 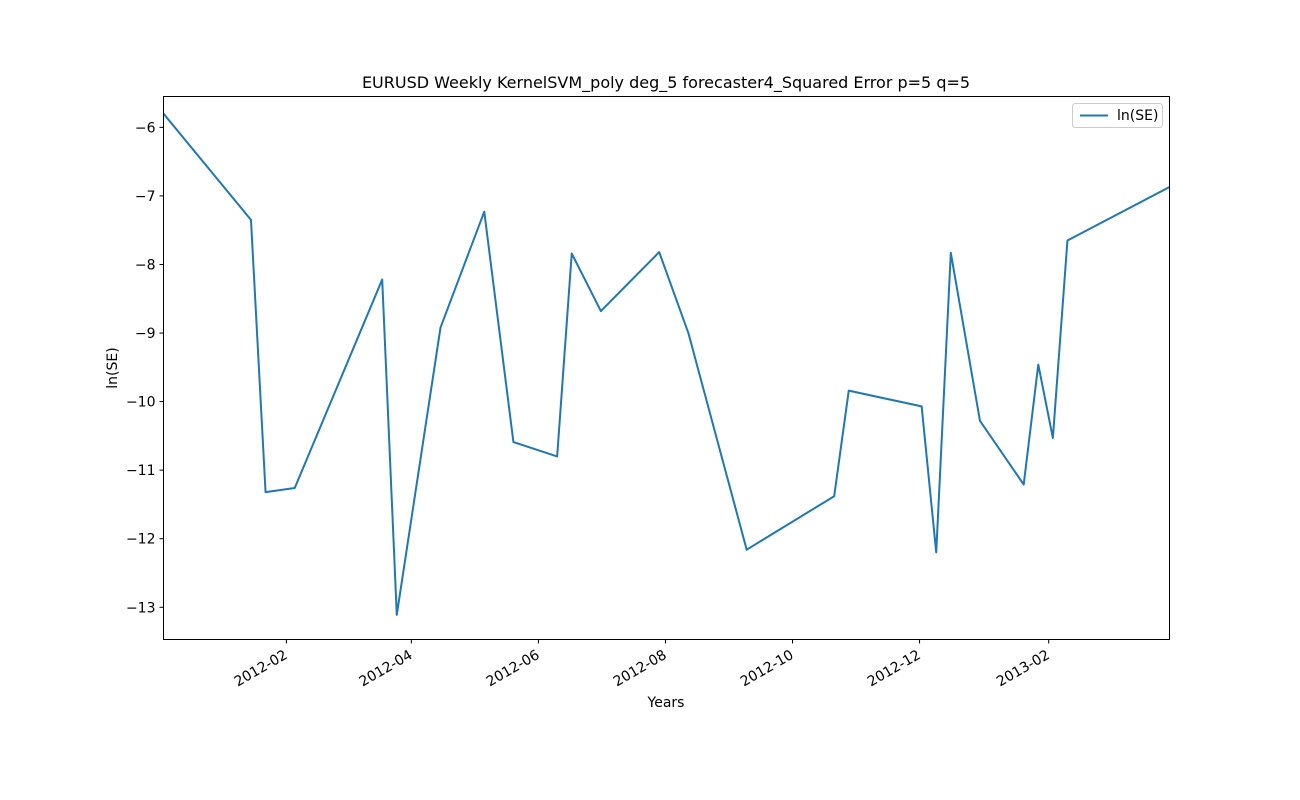 I want to click on legend-box, so click(x=1117, y=115).